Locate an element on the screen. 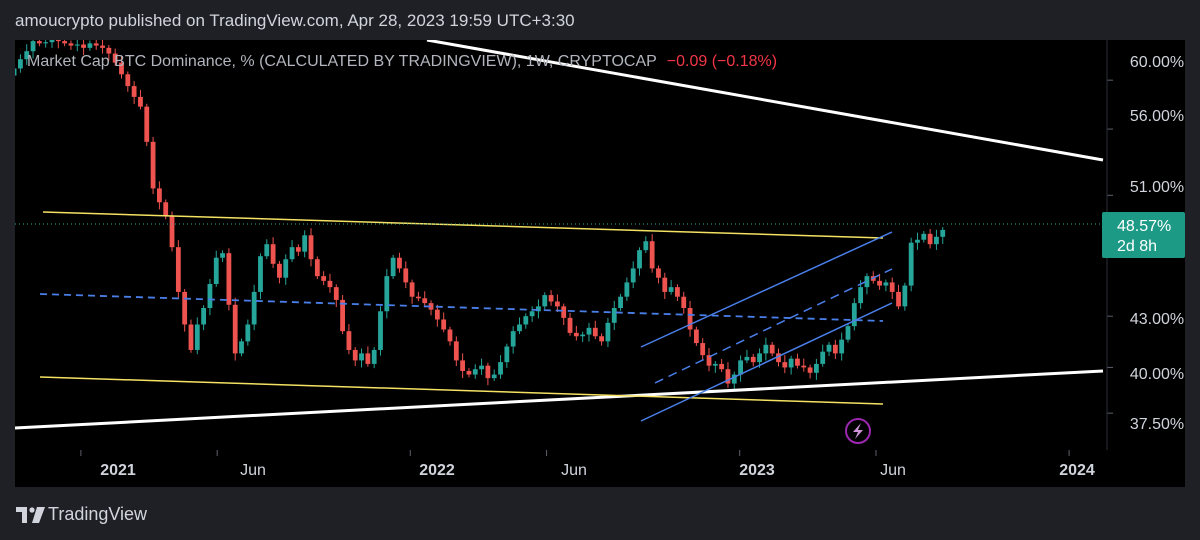 This screenshot has height=540, width=1200. tick-label-jun-2021: Jun is located at coordinates (253, 470).